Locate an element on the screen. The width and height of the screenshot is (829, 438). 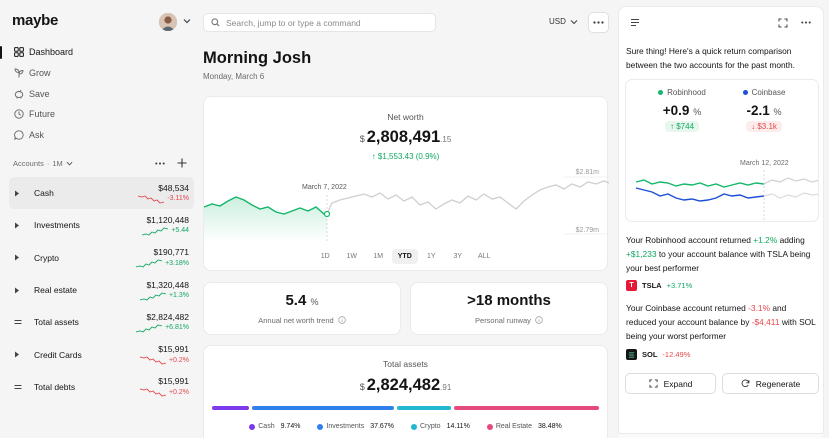
net-worth-change-value: $1,553.43 (0.9%) is located at coordinates (408, 156).